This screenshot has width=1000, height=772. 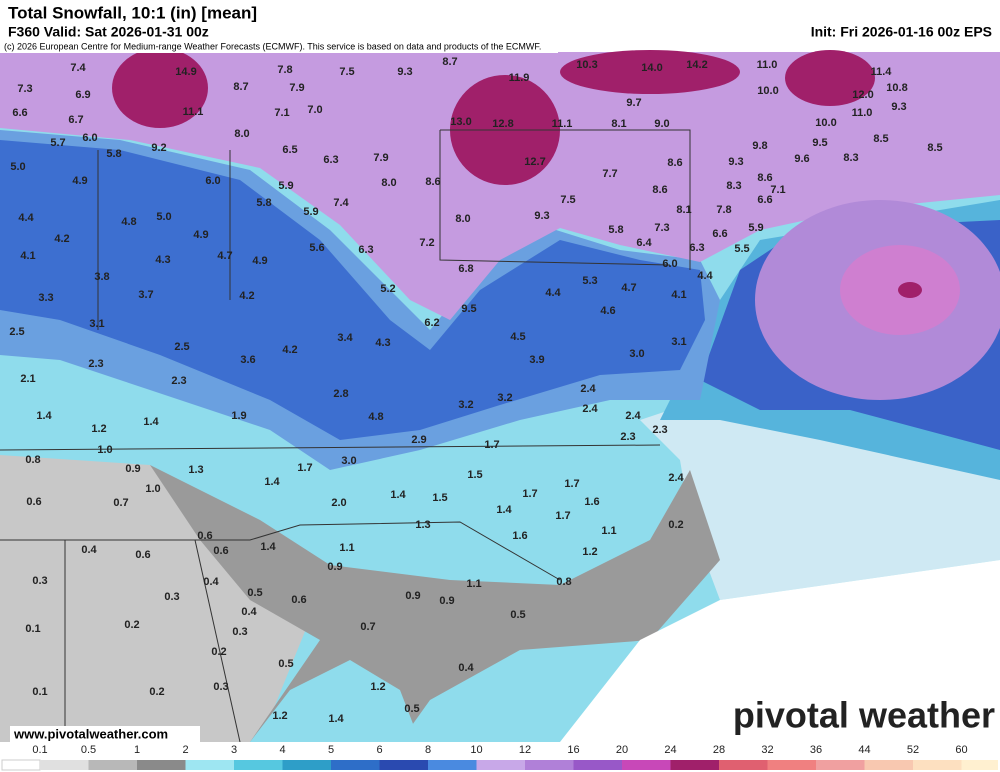 What do you see at coordinates (32, 460) in the screenshot?
I see `snow-label: 0.8` at bounding box center [32, 460].